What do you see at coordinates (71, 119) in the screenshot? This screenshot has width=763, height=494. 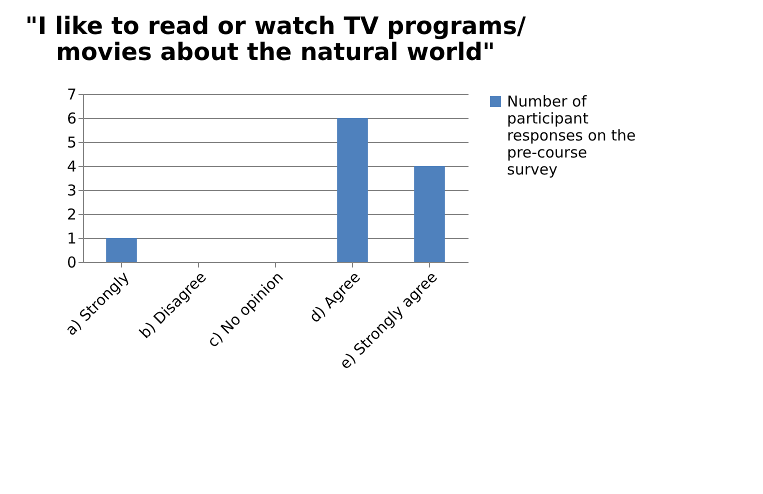 I see `y-tick-label: 6` at bounding box center [71, 119].